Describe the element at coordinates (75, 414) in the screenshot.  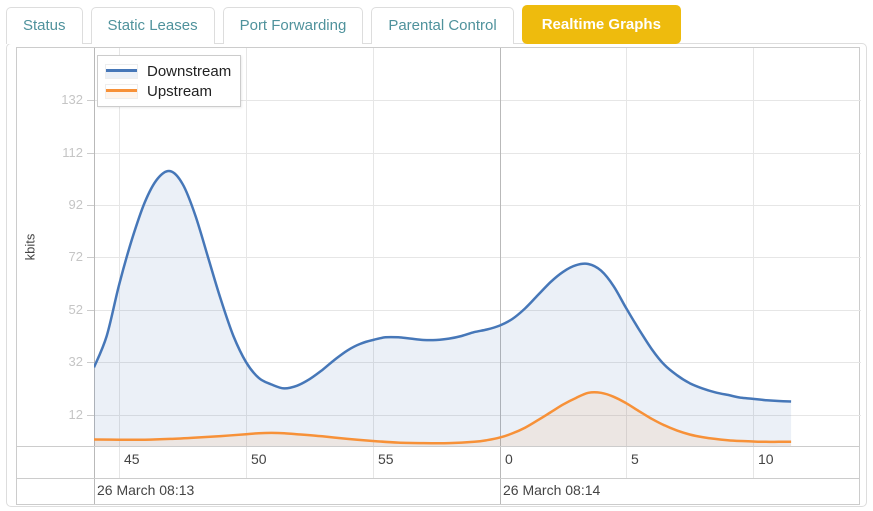
I see `y-tick-label: 12` at that location.